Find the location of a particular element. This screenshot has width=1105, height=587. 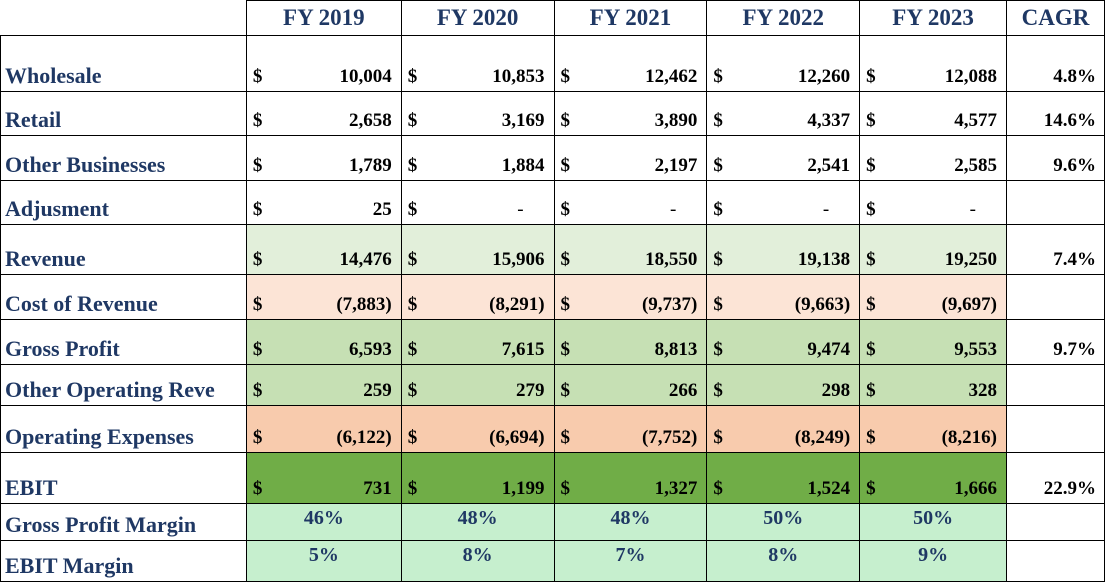

row-label: Adjusment is located at coordinates (123, 202).